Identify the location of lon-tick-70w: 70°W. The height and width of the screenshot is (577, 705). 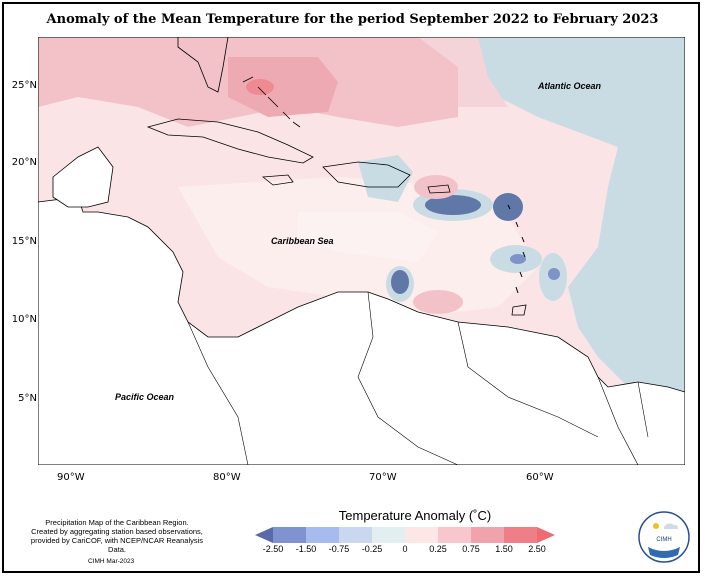
(383, 477).